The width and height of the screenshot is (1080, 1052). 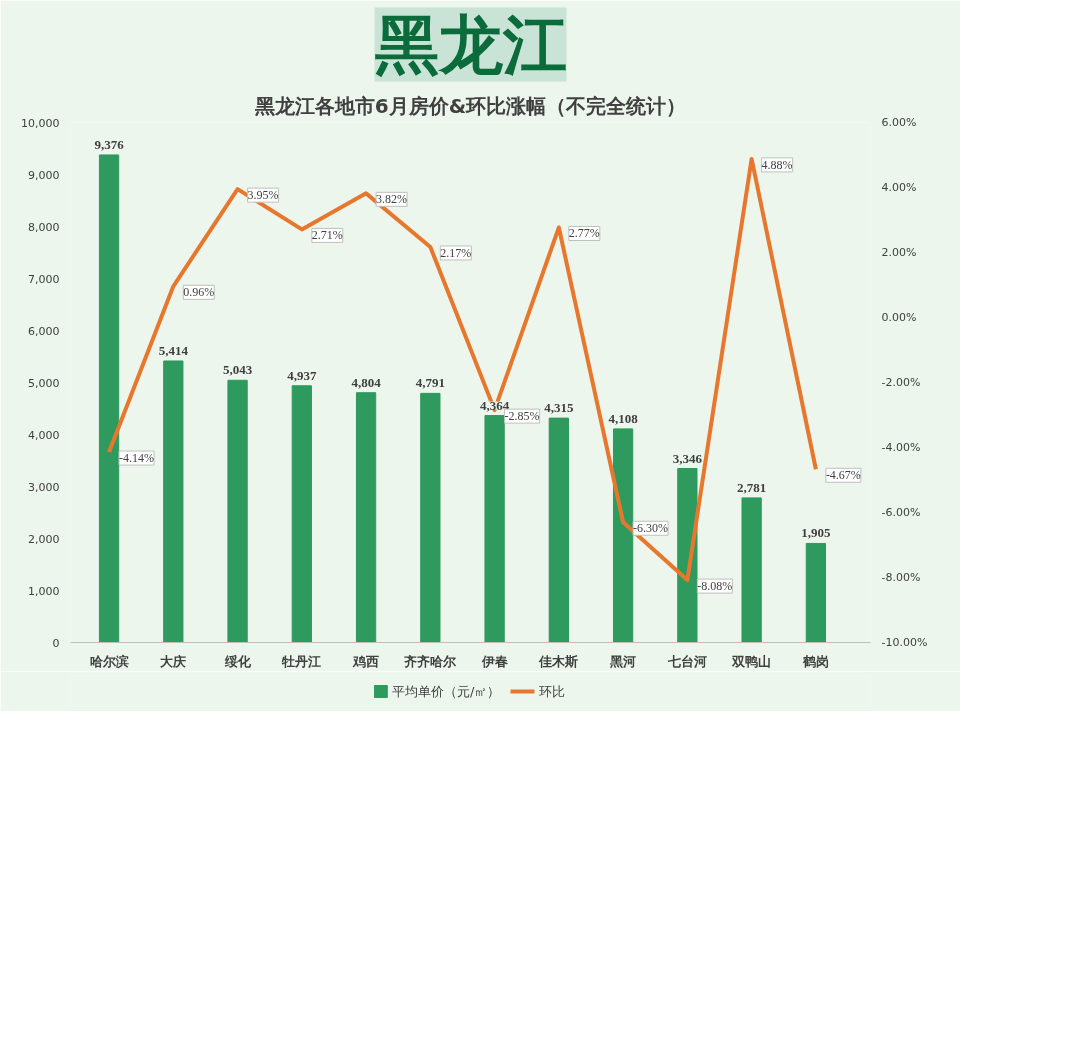 I want to click on x-tick-label: 大庆, so click(x=173, y=661).